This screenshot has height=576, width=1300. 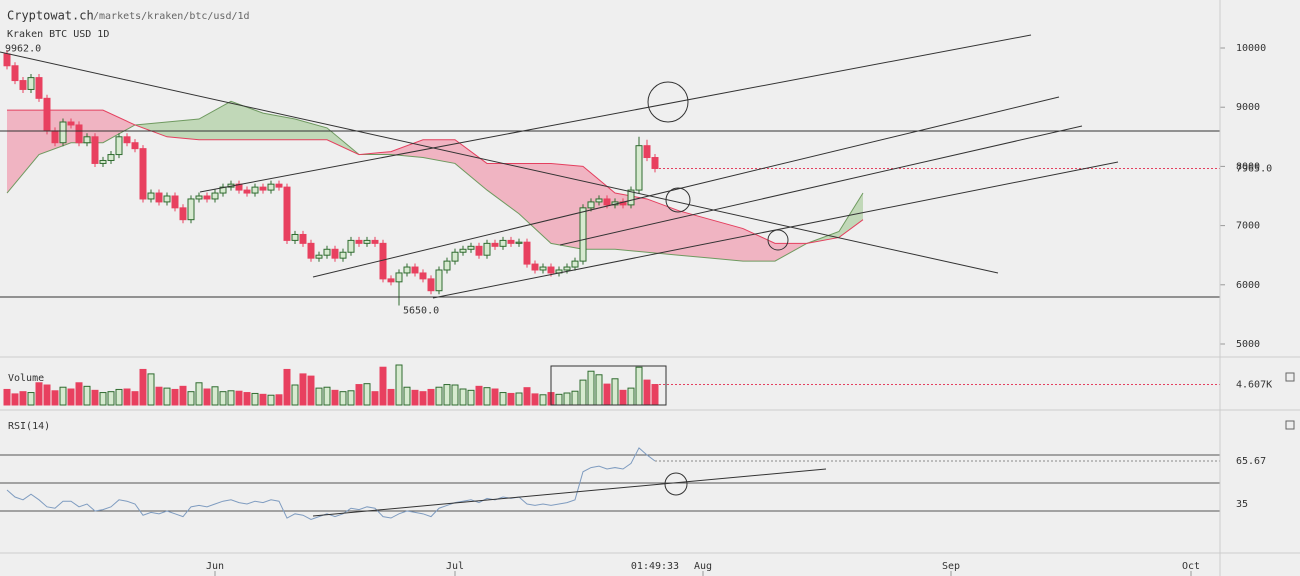 I want to click on x-tick-label: Aug, so click(x=703, y=566).